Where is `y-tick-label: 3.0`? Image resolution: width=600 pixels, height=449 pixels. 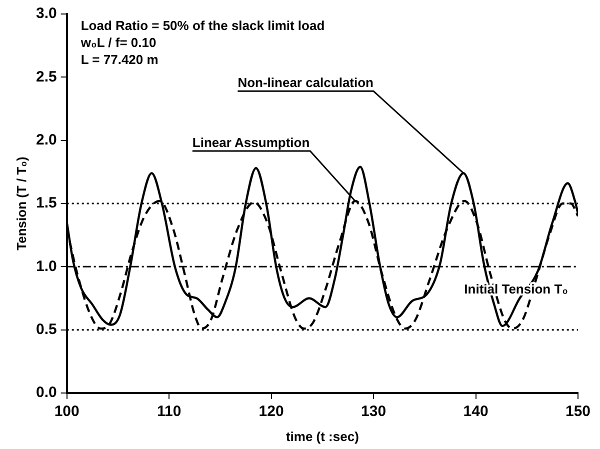 y-tick-label: 3.0 is located at coordinates (46, 13).